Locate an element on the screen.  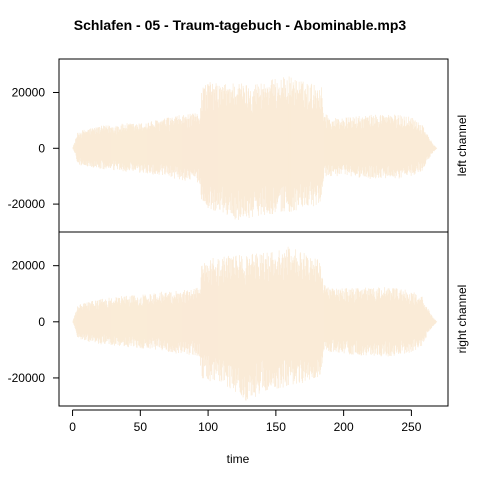
x-tick-label: 50 is located at coordinates (141, 427).